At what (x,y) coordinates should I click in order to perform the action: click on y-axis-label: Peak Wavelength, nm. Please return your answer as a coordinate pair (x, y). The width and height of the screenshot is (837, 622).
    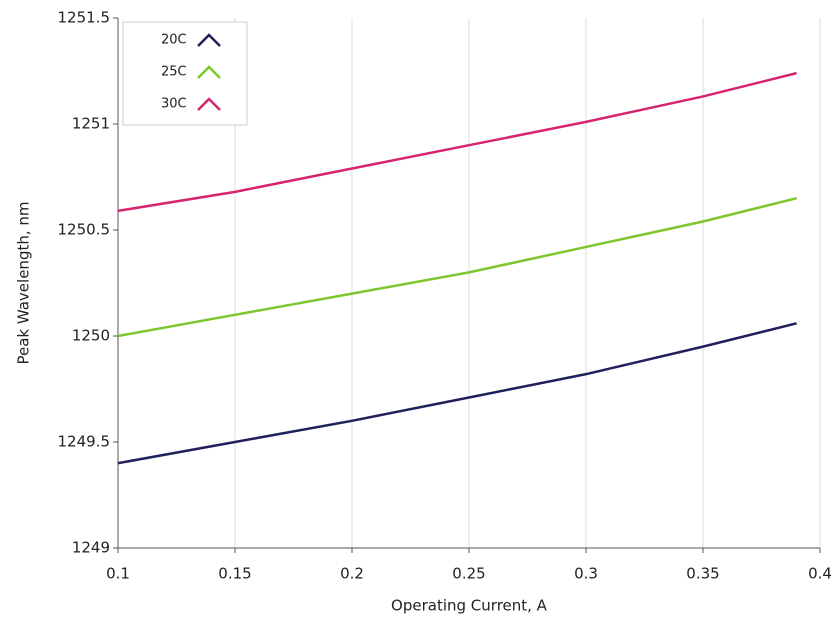
    Looking at the image, I should click on (24, 282).